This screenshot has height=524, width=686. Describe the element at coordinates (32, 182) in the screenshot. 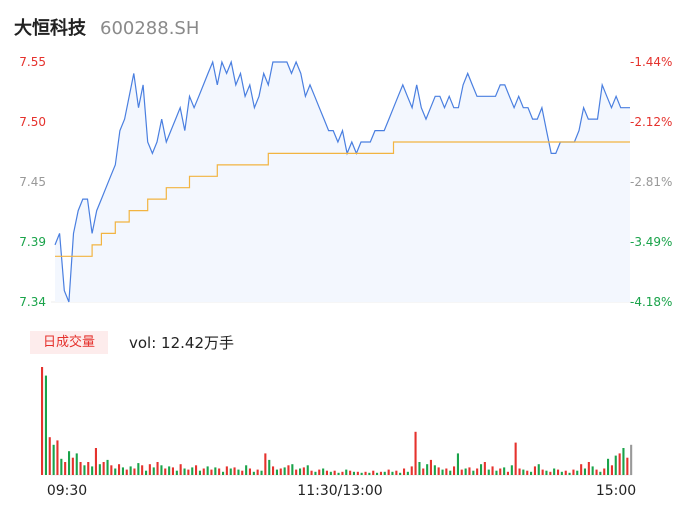

I see `y-tick-left: 7.45` at that location.